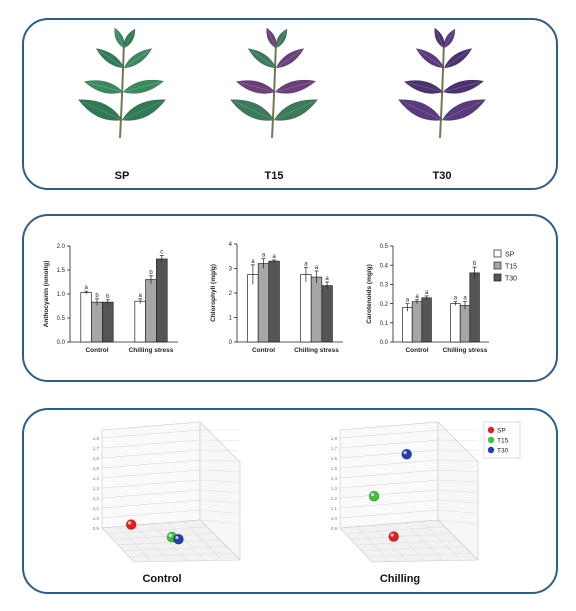 Image resolution: width=576 pixels, height=611 pixels. Describe the element at coordinates (461, 87) in the screenshot. I see `leaf-3-vein` at that location.